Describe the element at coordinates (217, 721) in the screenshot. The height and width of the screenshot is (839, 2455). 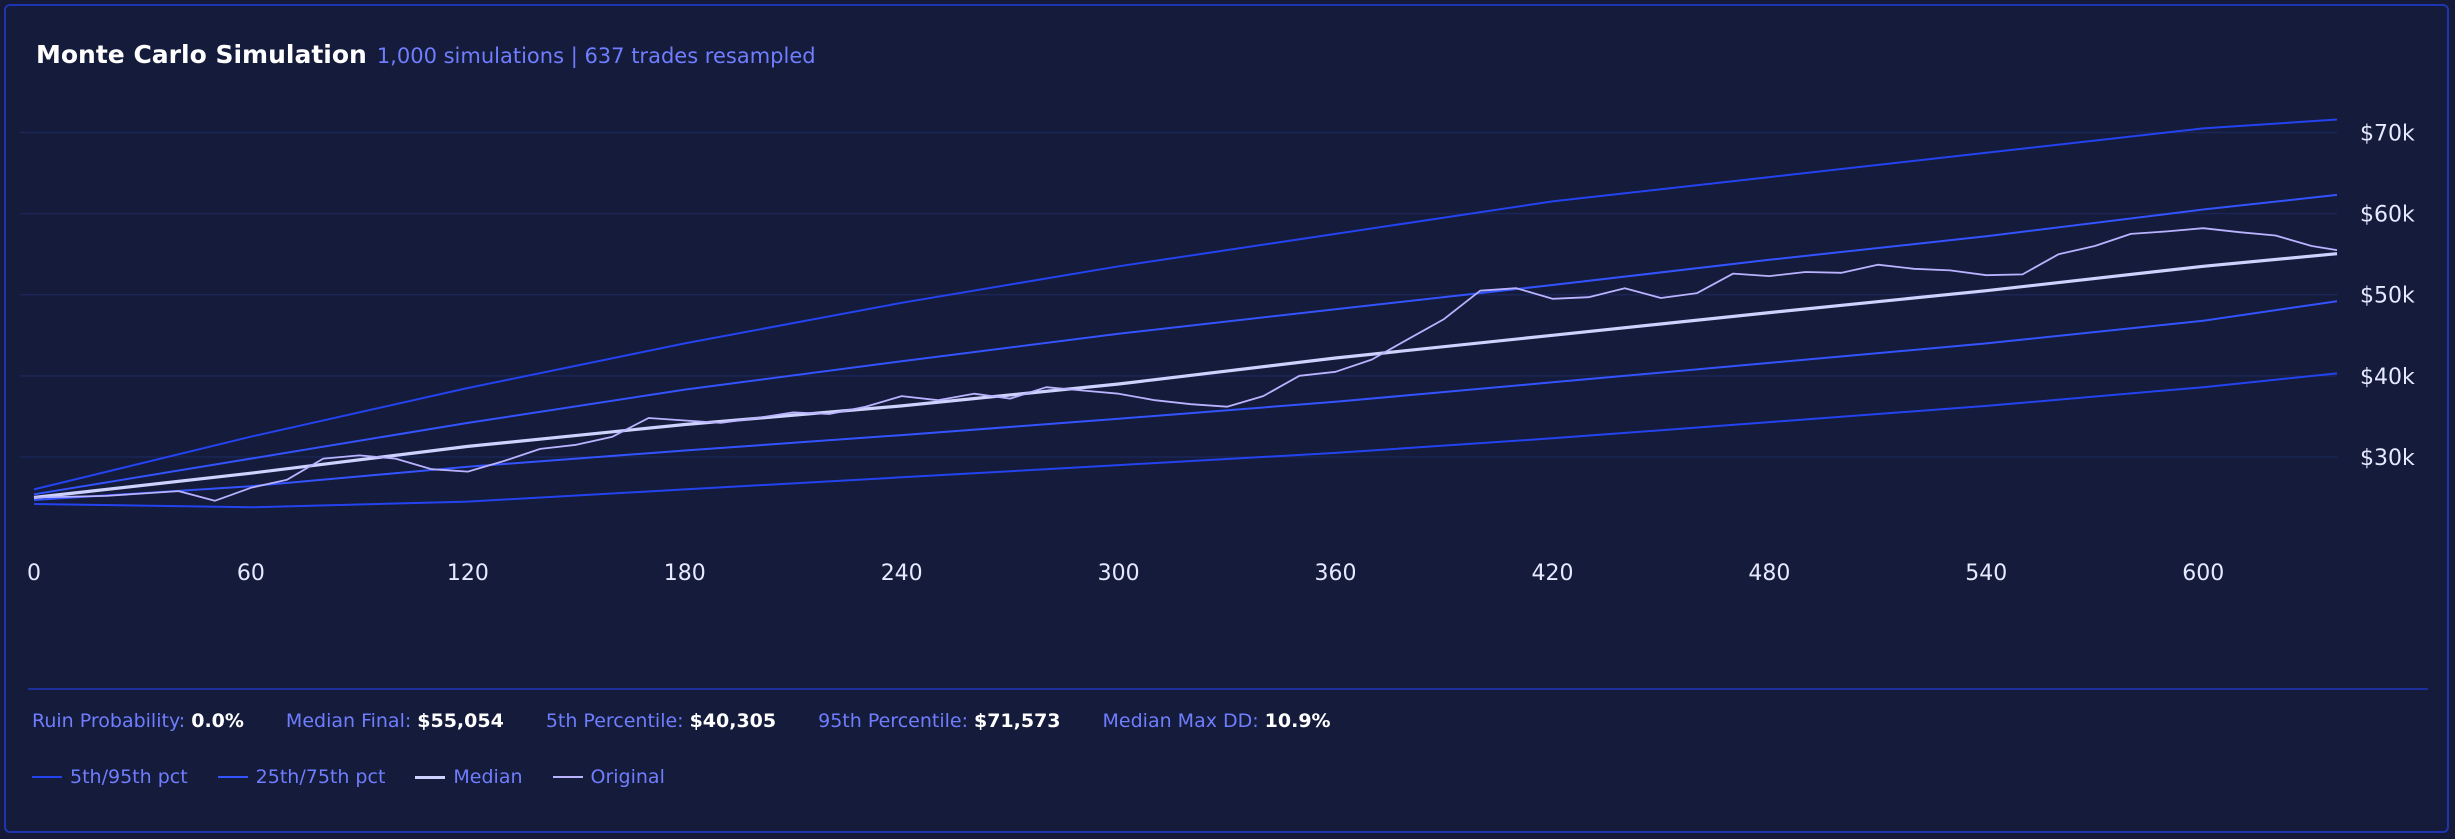
I see `stat-value: 0.0%` at that location.